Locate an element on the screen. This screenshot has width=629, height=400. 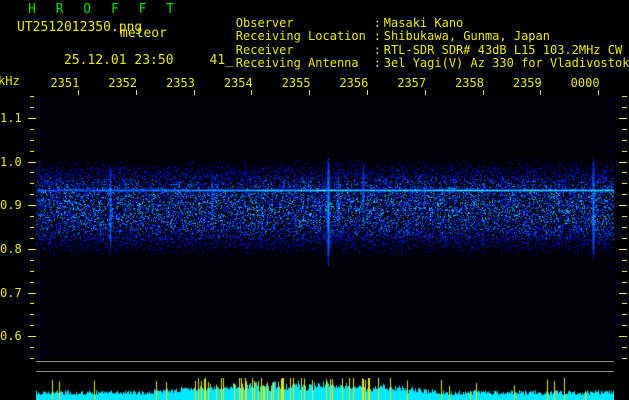
file-name-label: UT2512012350.png is located at coordinates (80, 27).